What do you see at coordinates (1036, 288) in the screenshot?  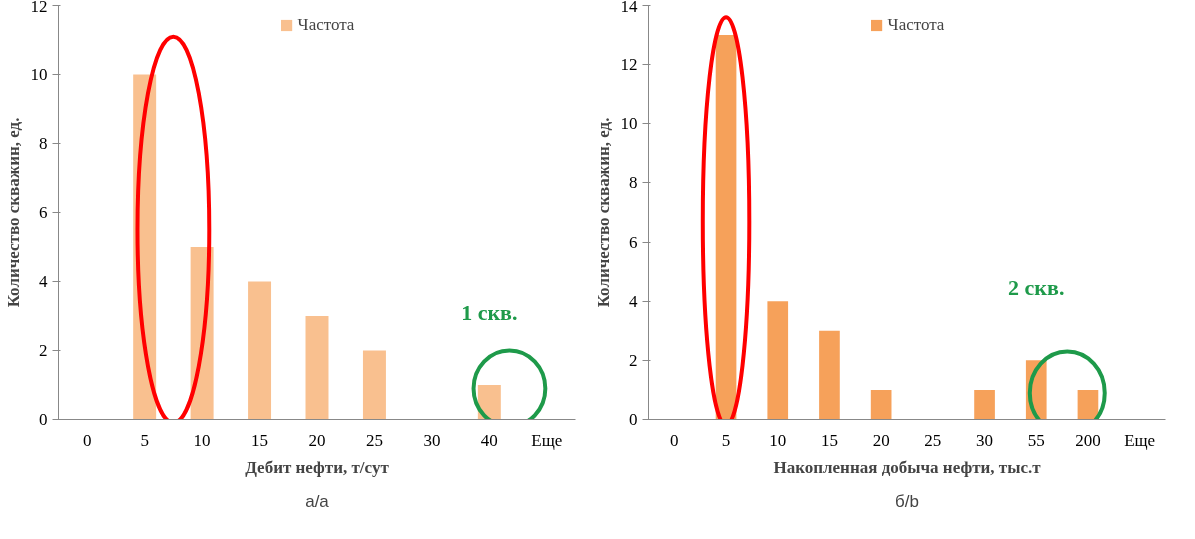 I see `annotation: 2 скв.` at bounding box center [1036, 288].